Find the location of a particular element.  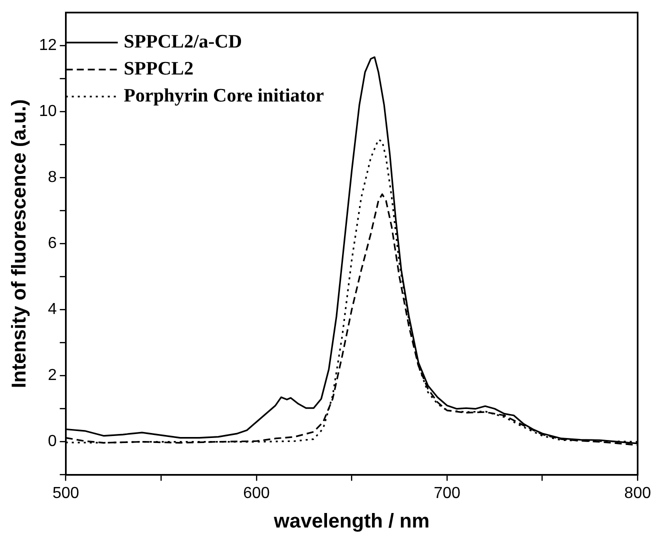

y-tick-label: 0 is located at coordinates (52, 441).